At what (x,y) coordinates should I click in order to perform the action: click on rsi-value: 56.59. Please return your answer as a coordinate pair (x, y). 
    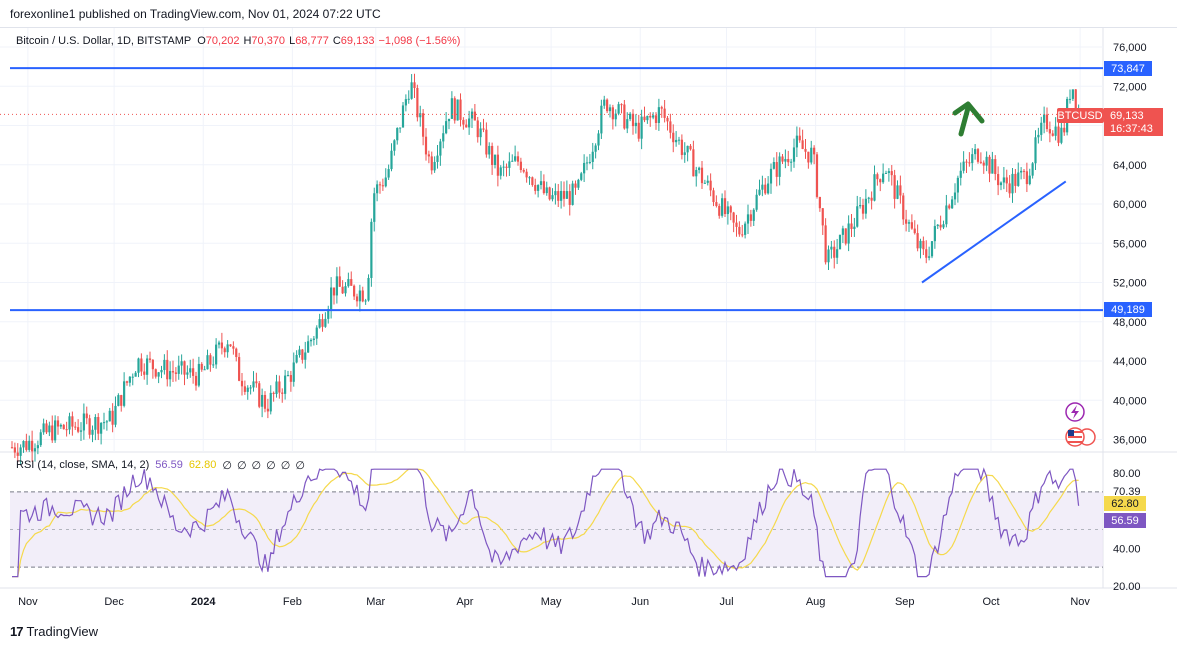
    Looking at the image, I should click on (169, 465).